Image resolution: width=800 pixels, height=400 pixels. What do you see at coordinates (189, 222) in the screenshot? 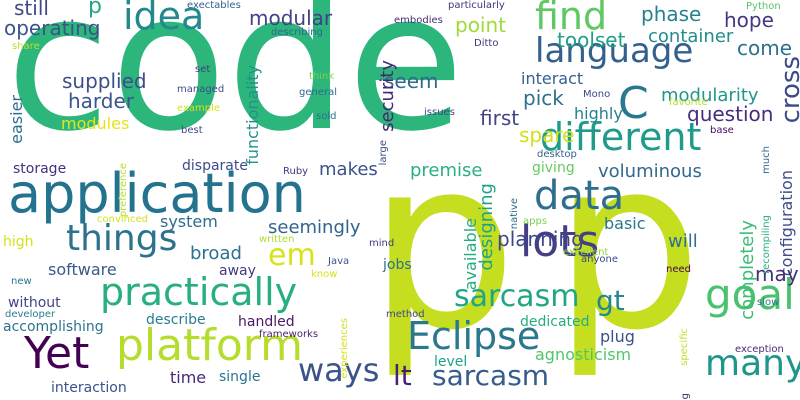
I see `cloud-word: system` at bounding box center [189, 222].